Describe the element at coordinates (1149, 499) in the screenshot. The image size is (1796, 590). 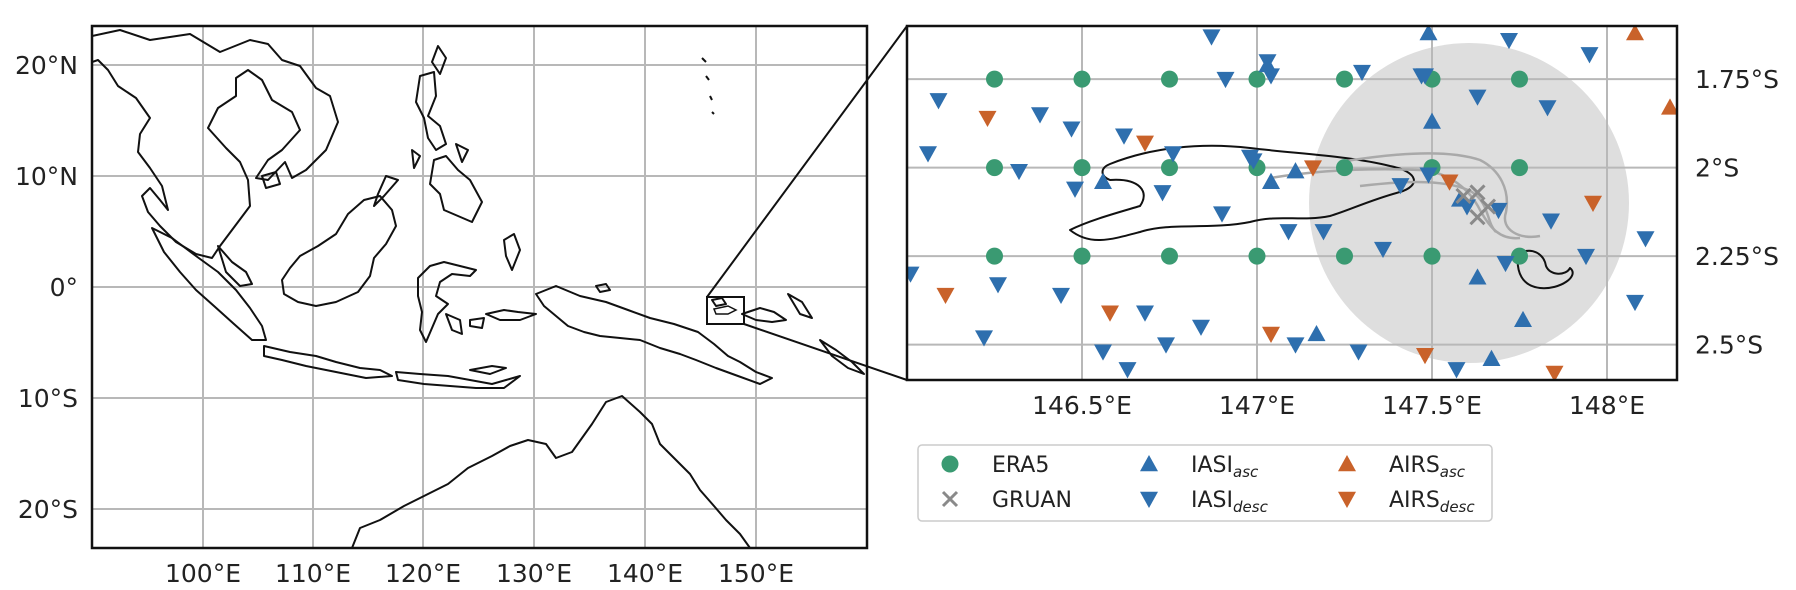
I see `legend-marker-iasi-desc` at that location.